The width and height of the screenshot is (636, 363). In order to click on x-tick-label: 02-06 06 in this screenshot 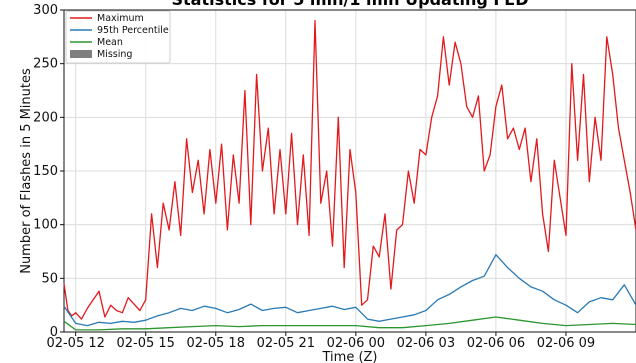, I will do `click(496, 343)`.